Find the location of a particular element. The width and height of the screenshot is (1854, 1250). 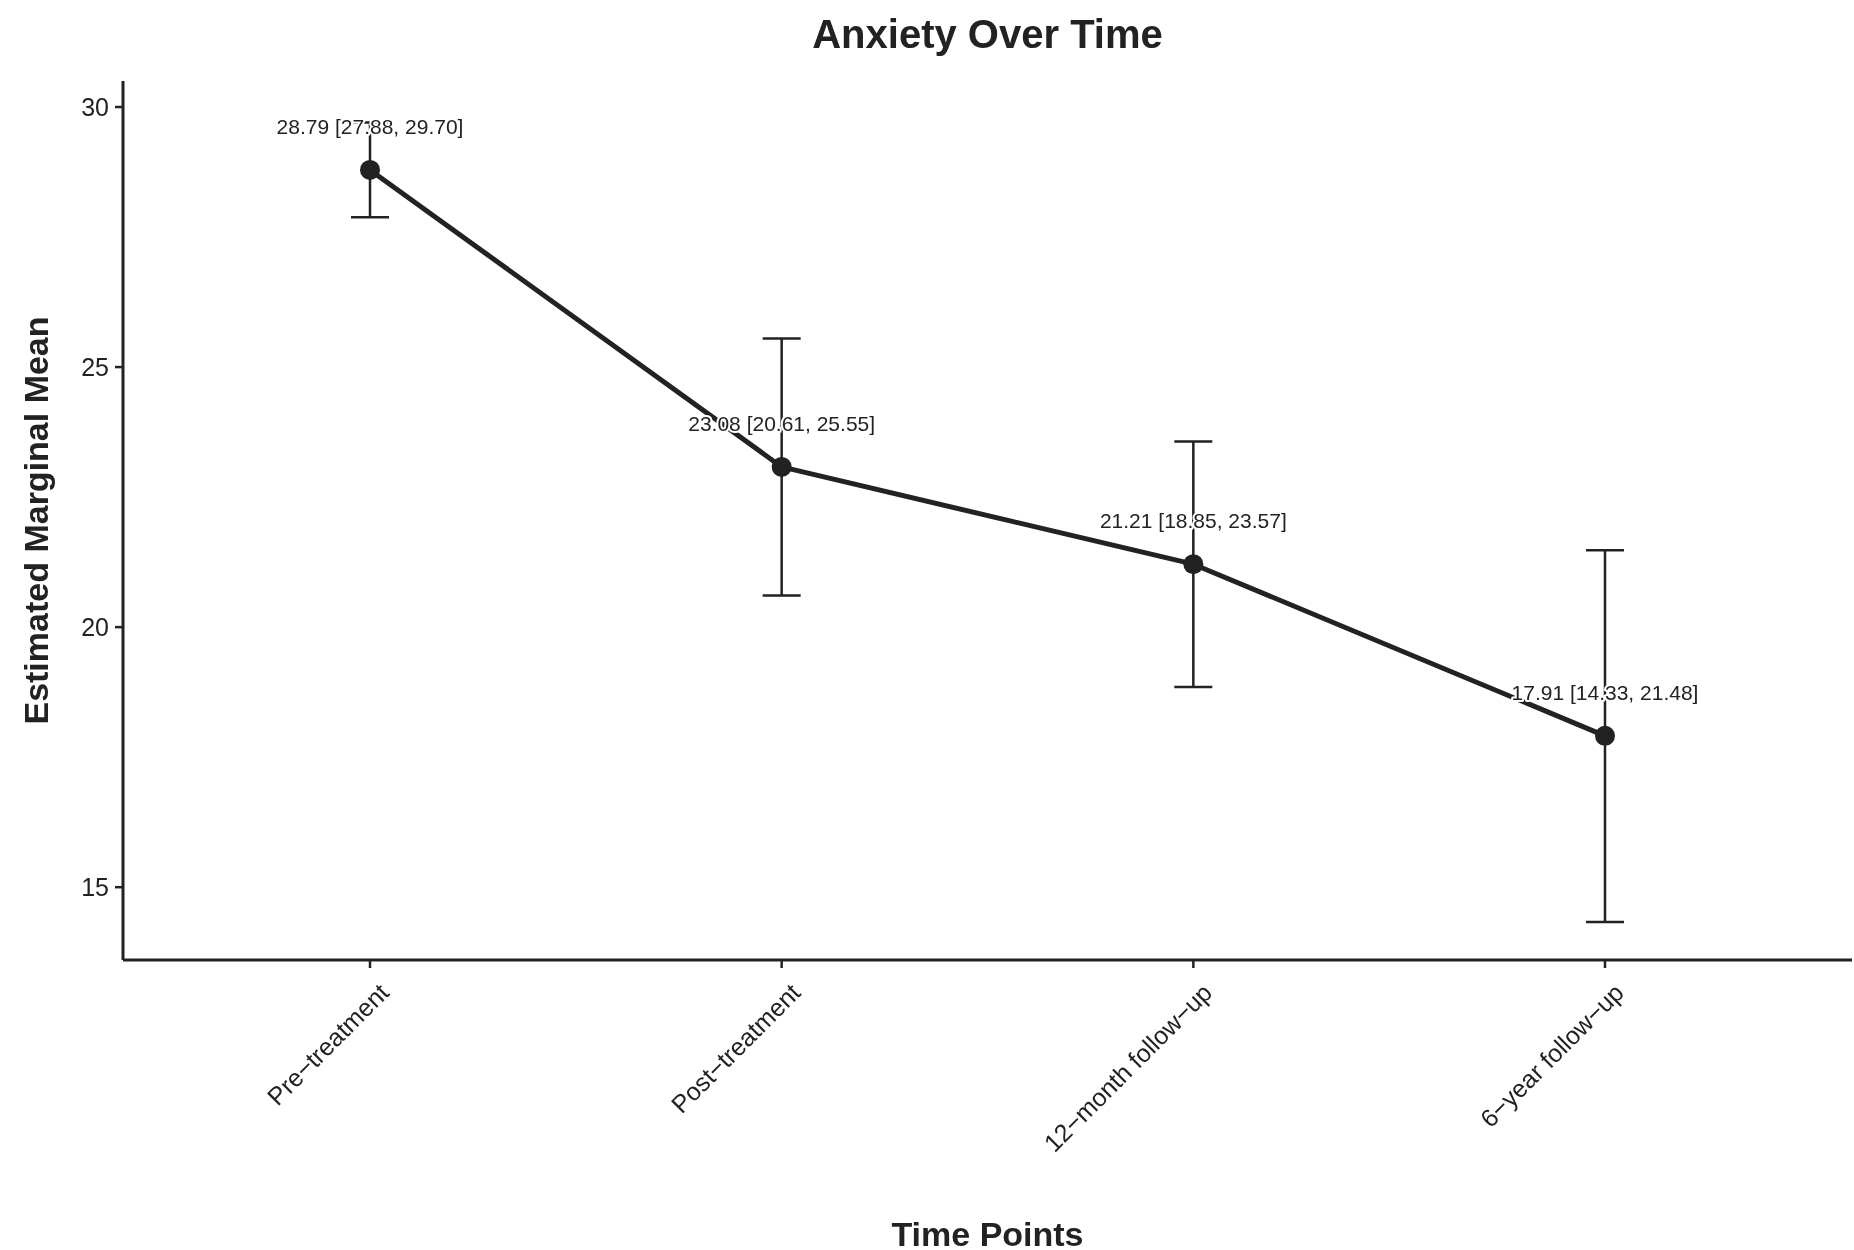

y-tick-label: 25 is located at coordinates (95, 366).